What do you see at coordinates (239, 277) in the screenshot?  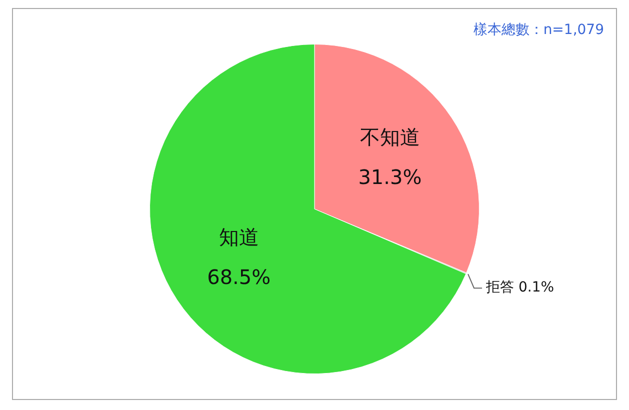 I see `data-label: 68.5%` at bounding box center [239, 277].